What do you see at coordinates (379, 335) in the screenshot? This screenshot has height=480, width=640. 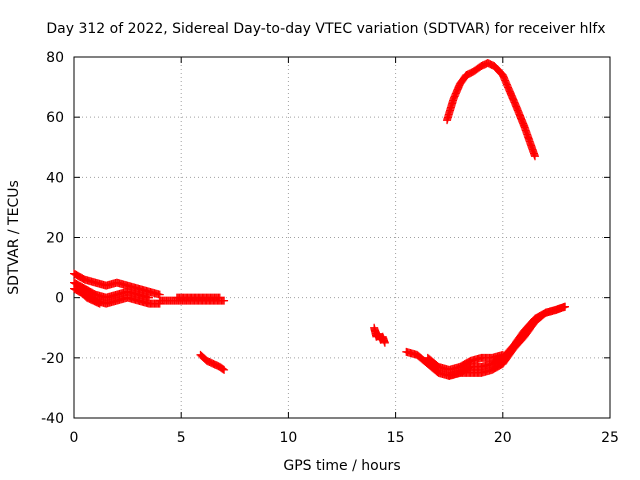 I see `series-arc-afternoon-blob` at bounding box center [379, 335].